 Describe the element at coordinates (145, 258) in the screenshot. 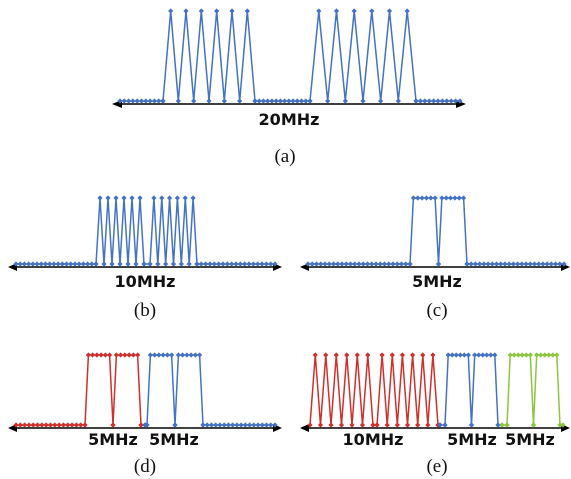

I see `panel-b: 10MHz (b)` at that location.